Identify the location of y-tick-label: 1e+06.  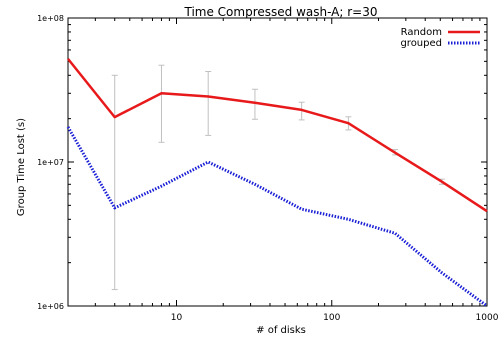
(50, 306).